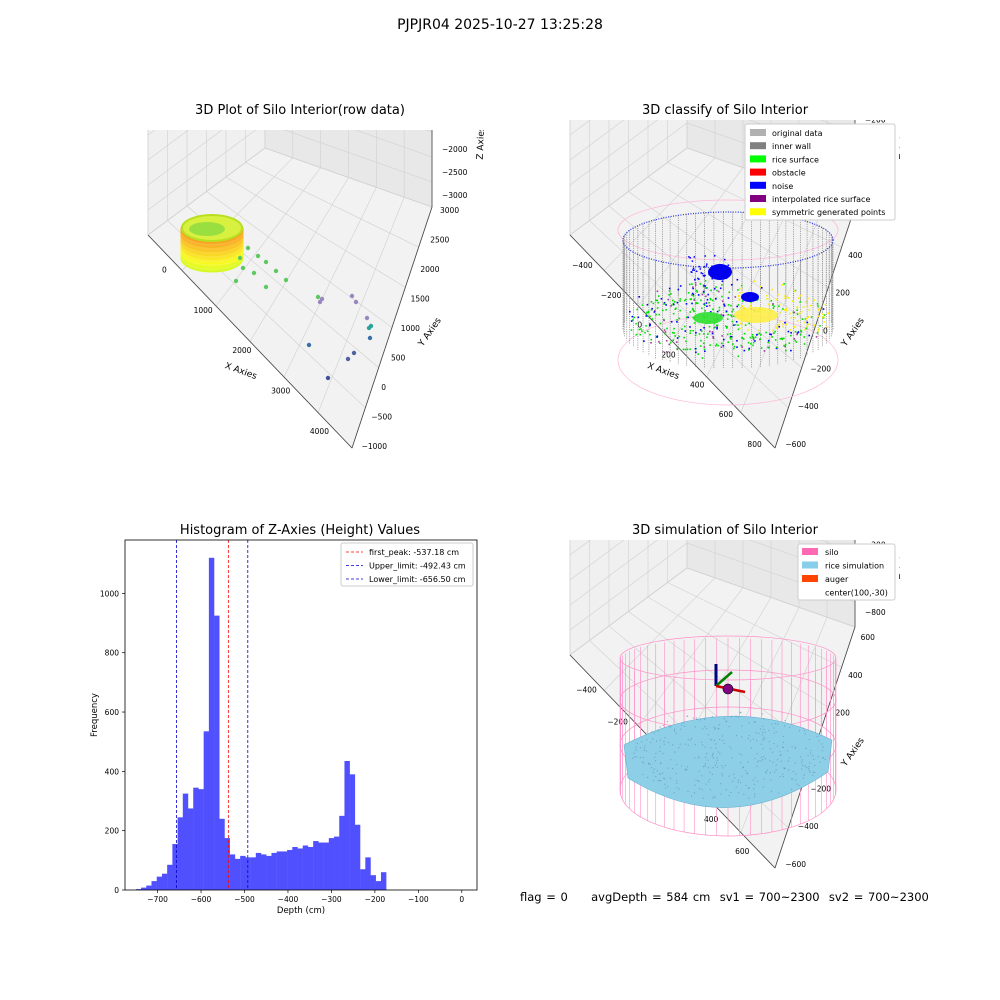 The height and width of the screenshot is (1000, 1000). What do you see at coordinates (875, 122) in the screenshot?
I see `z-tick-label: −200` at bounding box center [875, 122].